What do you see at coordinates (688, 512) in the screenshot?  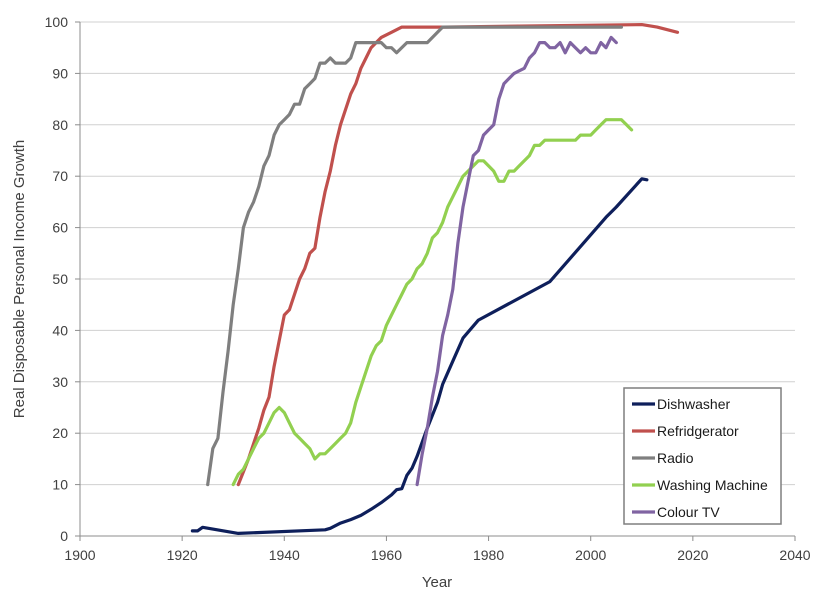 I see `legend-label-colour-tv: Colour TV` at bounding box center [688, 512].